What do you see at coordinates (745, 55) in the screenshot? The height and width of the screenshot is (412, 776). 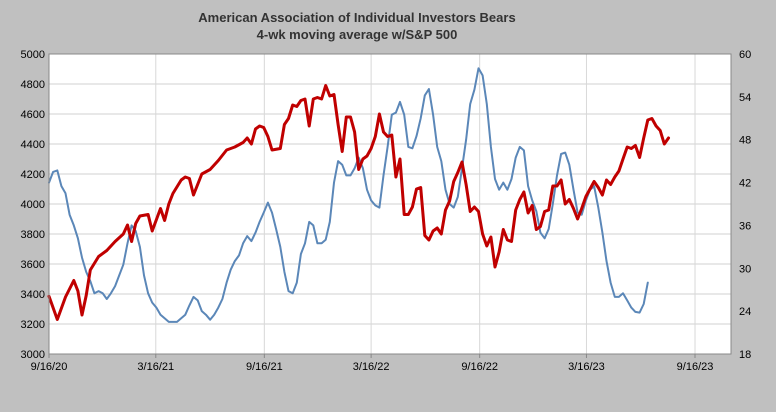 I see `y-right-tick-label: 60` at bounding box center [745, 55].